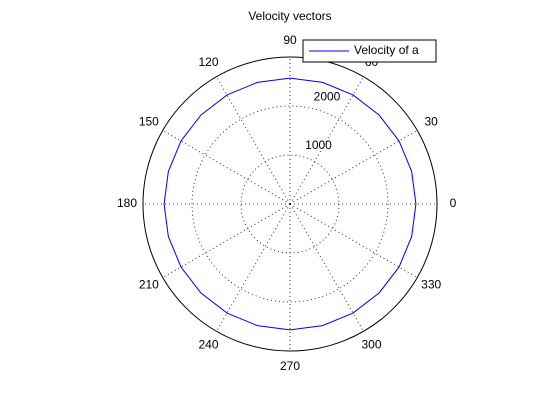 Image resolution: width=560 pixels, height=420 pixels. I want to click on theta-tick-label: 30, so click(431, 122).